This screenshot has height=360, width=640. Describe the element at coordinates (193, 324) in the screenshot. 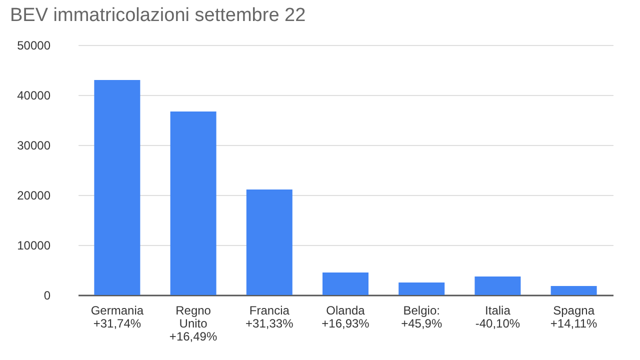

I see `x-tick-label: Regno Unito +16,49%` at that location.